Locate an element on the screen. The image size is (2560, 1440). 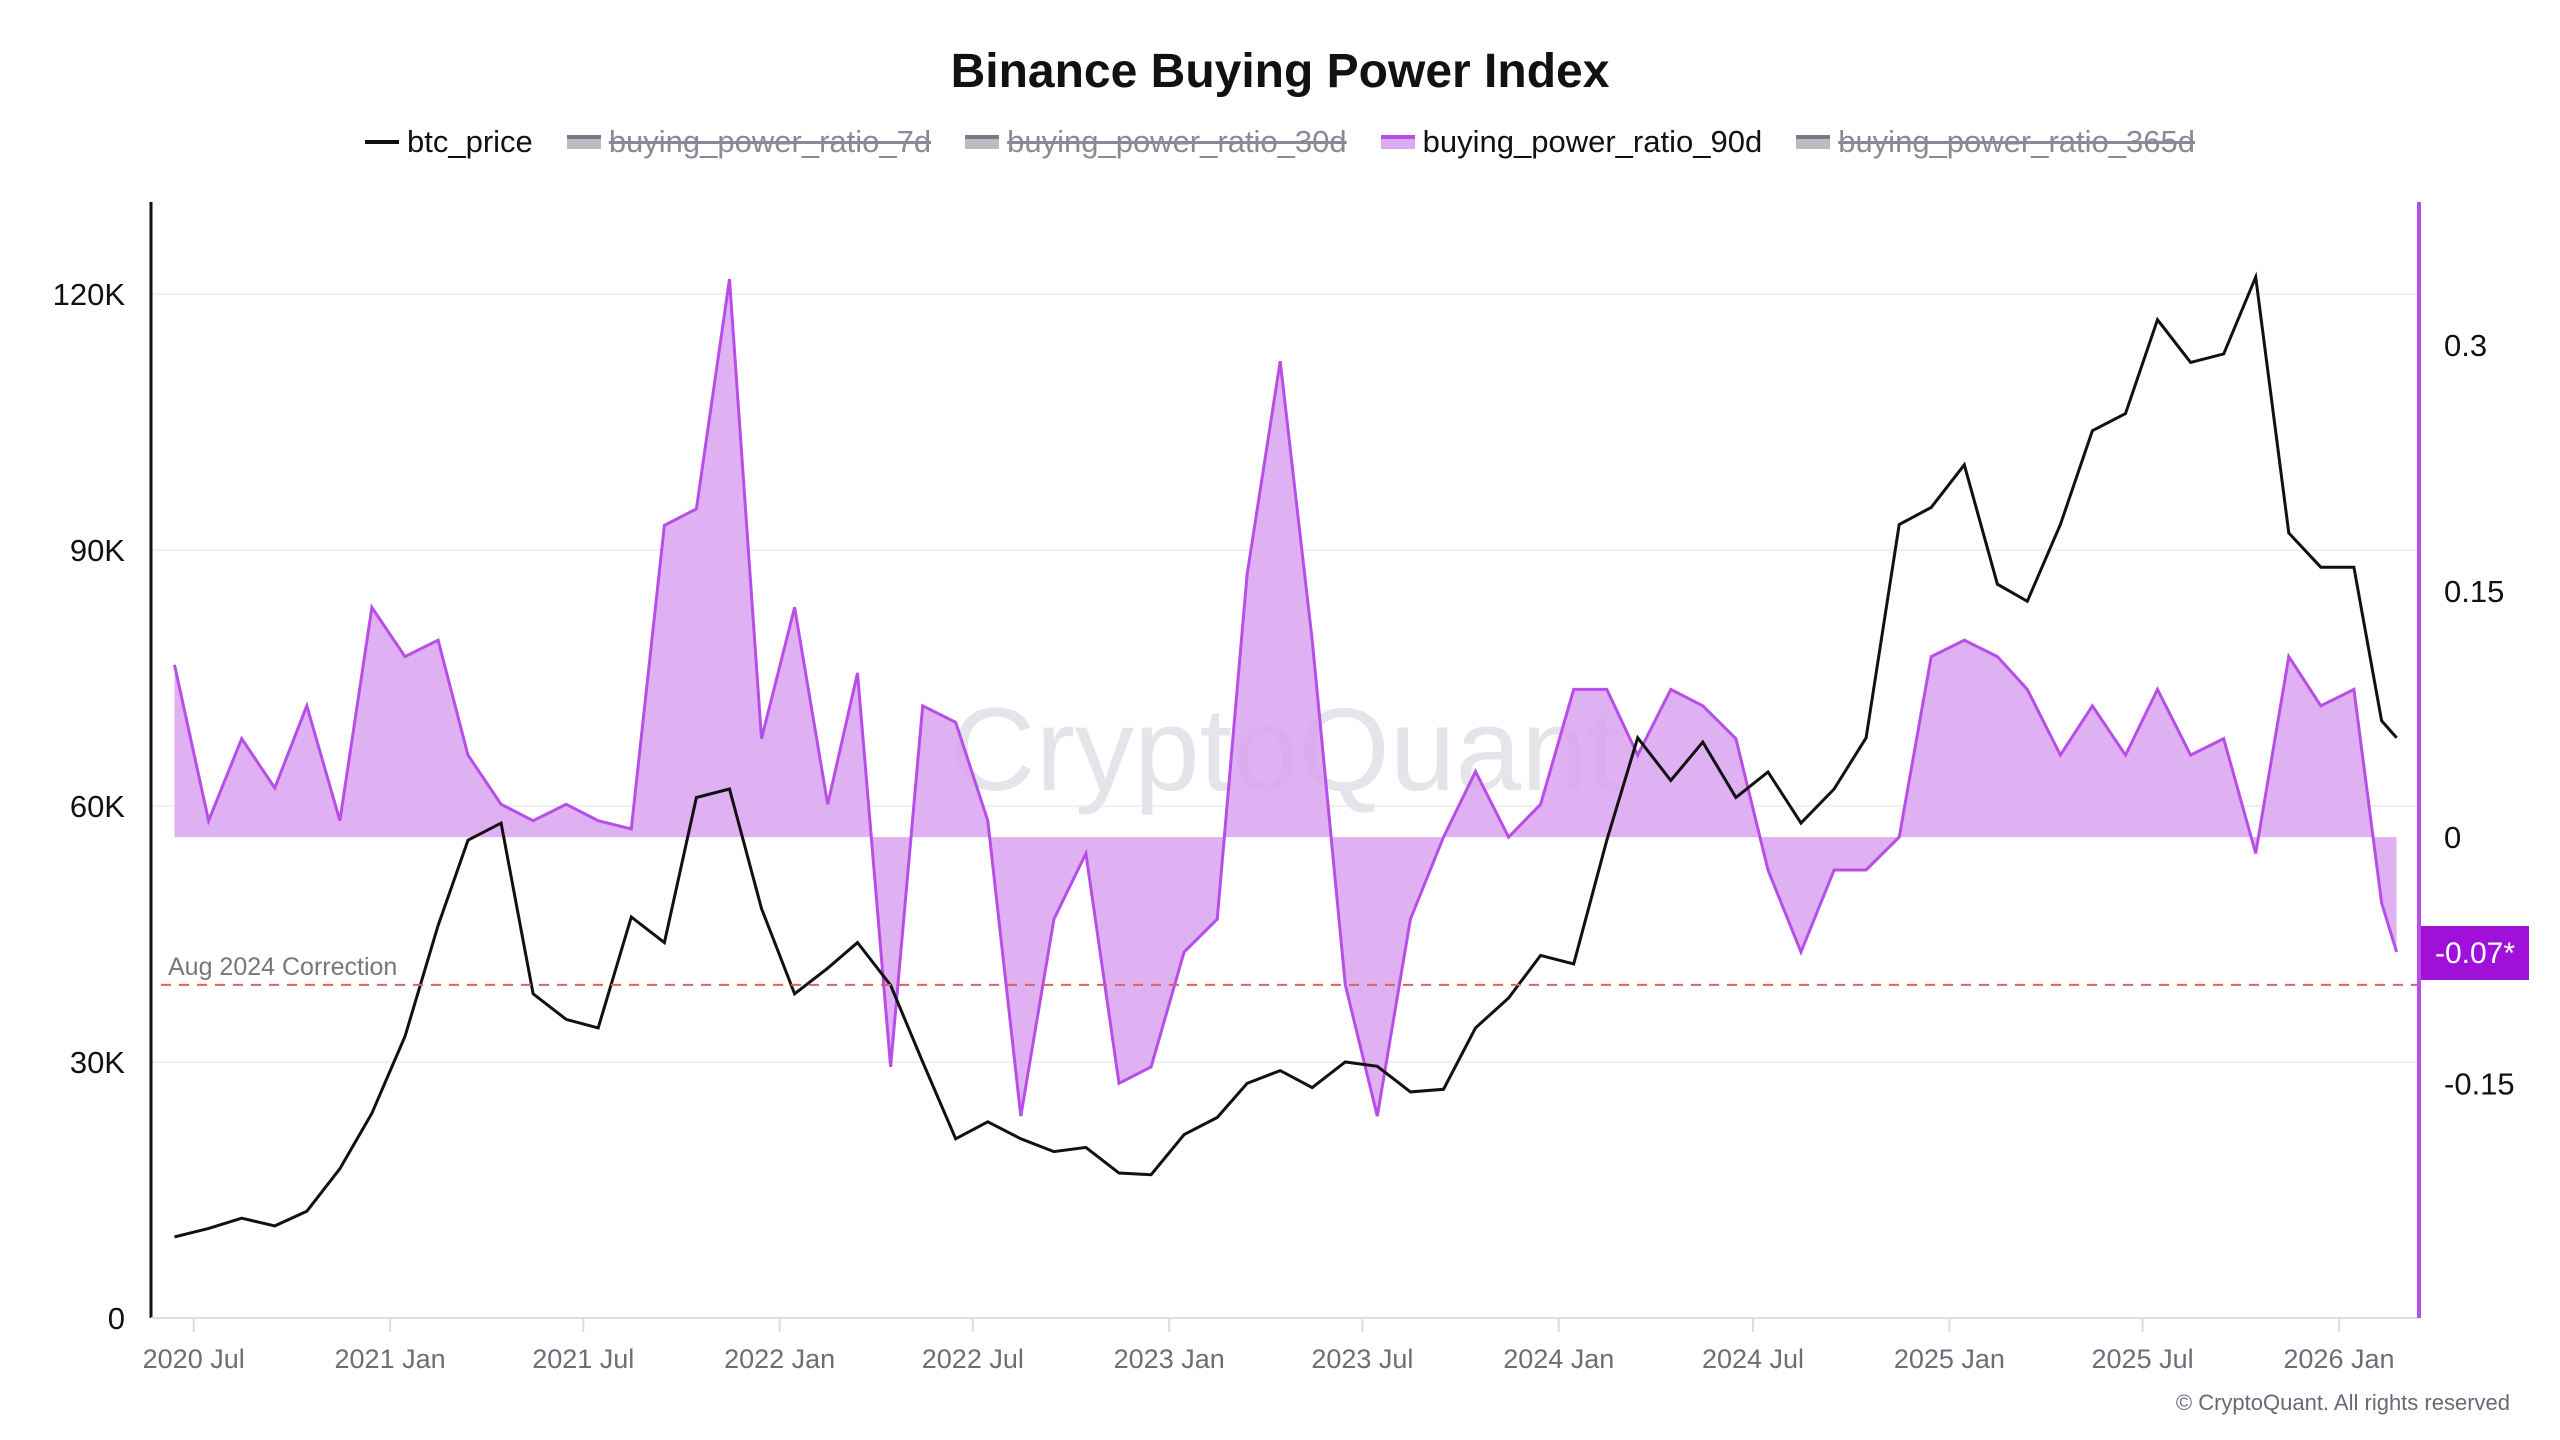
legend-item-buying-power-ratio-30d: buying_power_ratio_30d is located at coordinates (1156, 142).